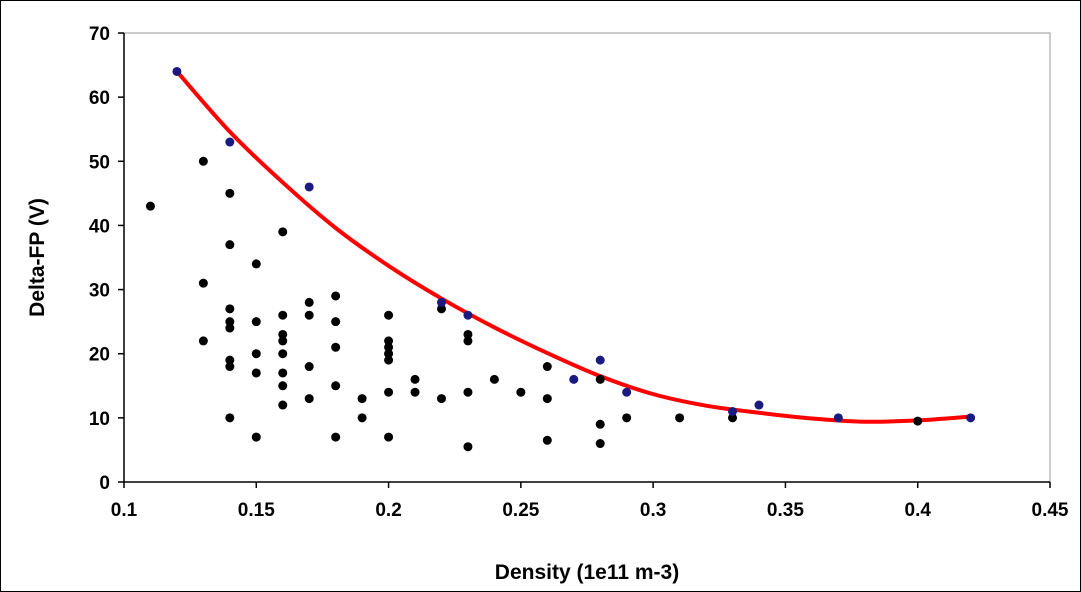 The height and width of the screenshot is (592, 1081). Describe the element at coordinates (99, 226) in the screenshot. I see `y-tick-label: 40` at that location.